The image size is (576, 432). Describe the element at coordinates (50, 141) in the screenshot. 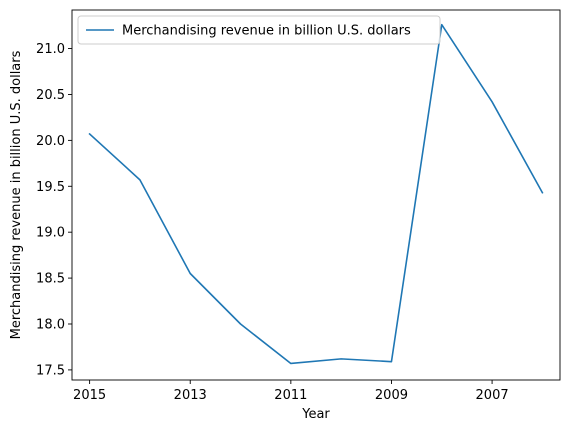

I see `y-tick-label: 20.0` at that location.